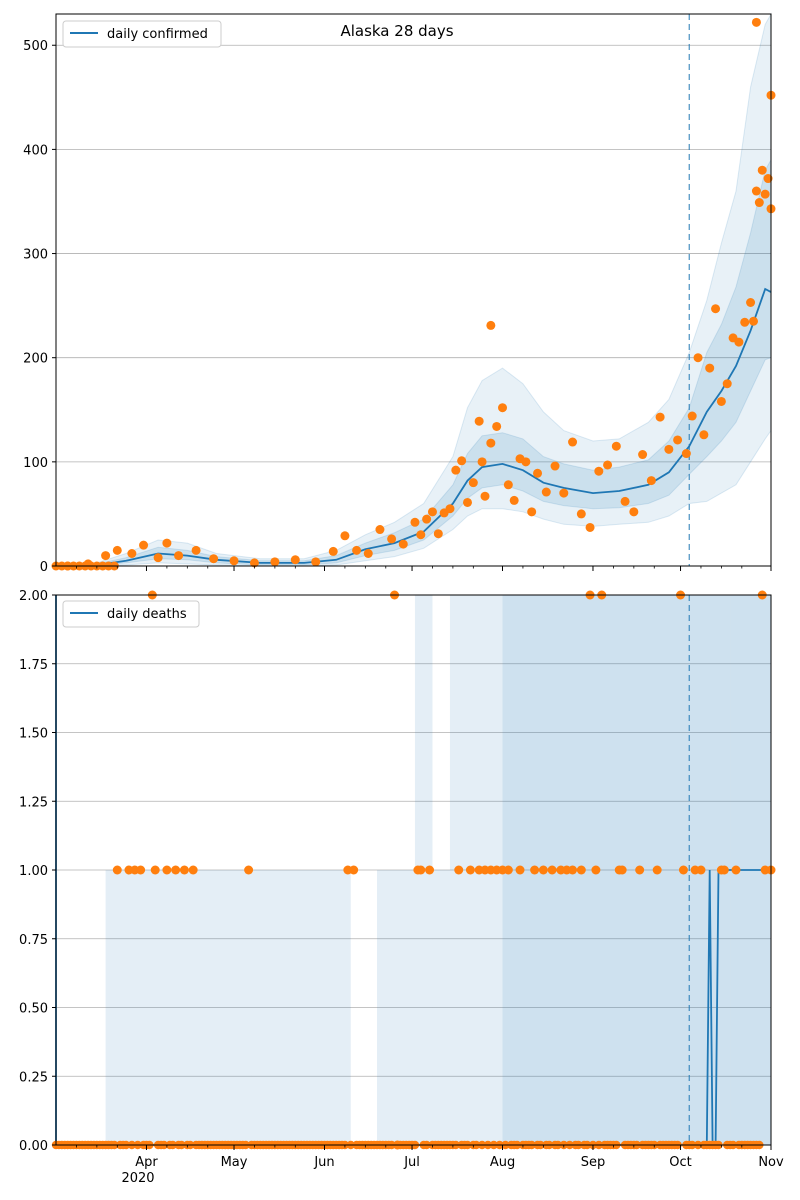 Image resolution: width=800 pixels, height=1200 pixels. What do you see at coordinates (33, 734) in the screenshot?
I see `bottom-ytick-label: 1.50` at bounding box center [33, 734].